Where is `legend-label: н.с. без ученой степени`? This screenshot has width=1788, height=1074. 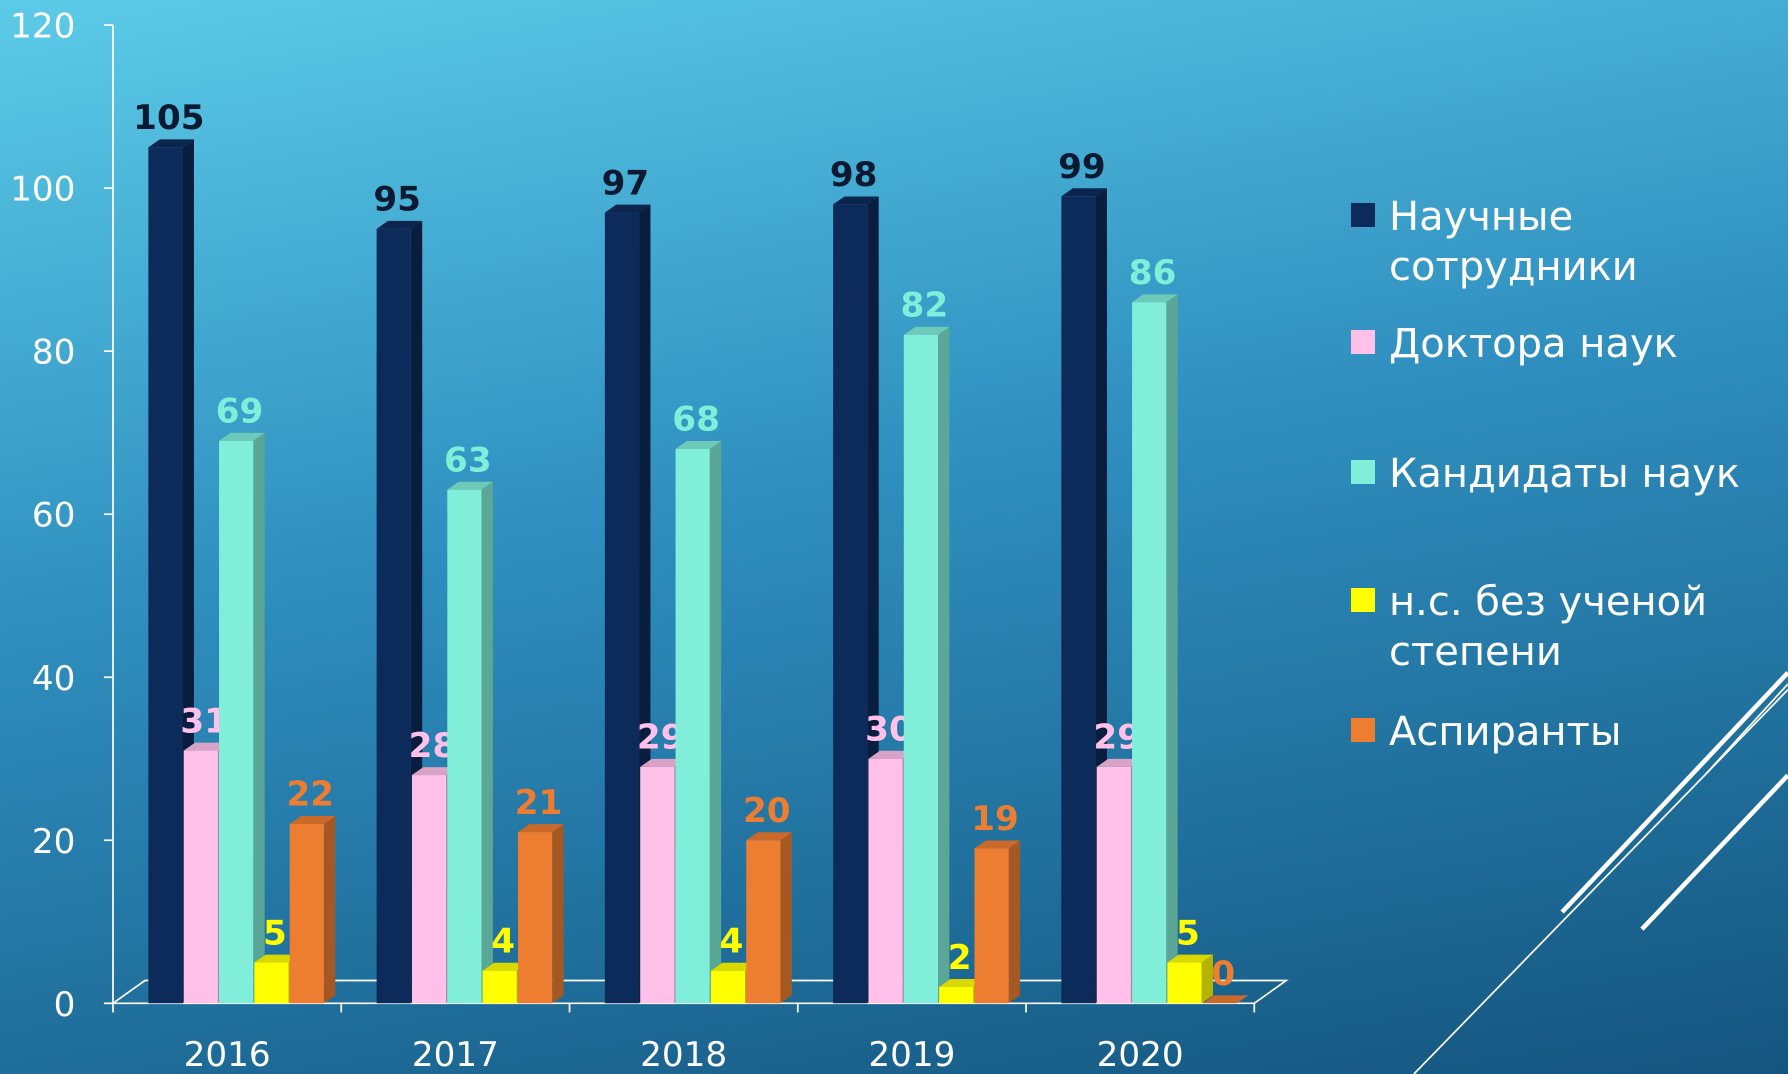
legend-label: н.с. без ученой степени is located at coordinates (1548, 626).